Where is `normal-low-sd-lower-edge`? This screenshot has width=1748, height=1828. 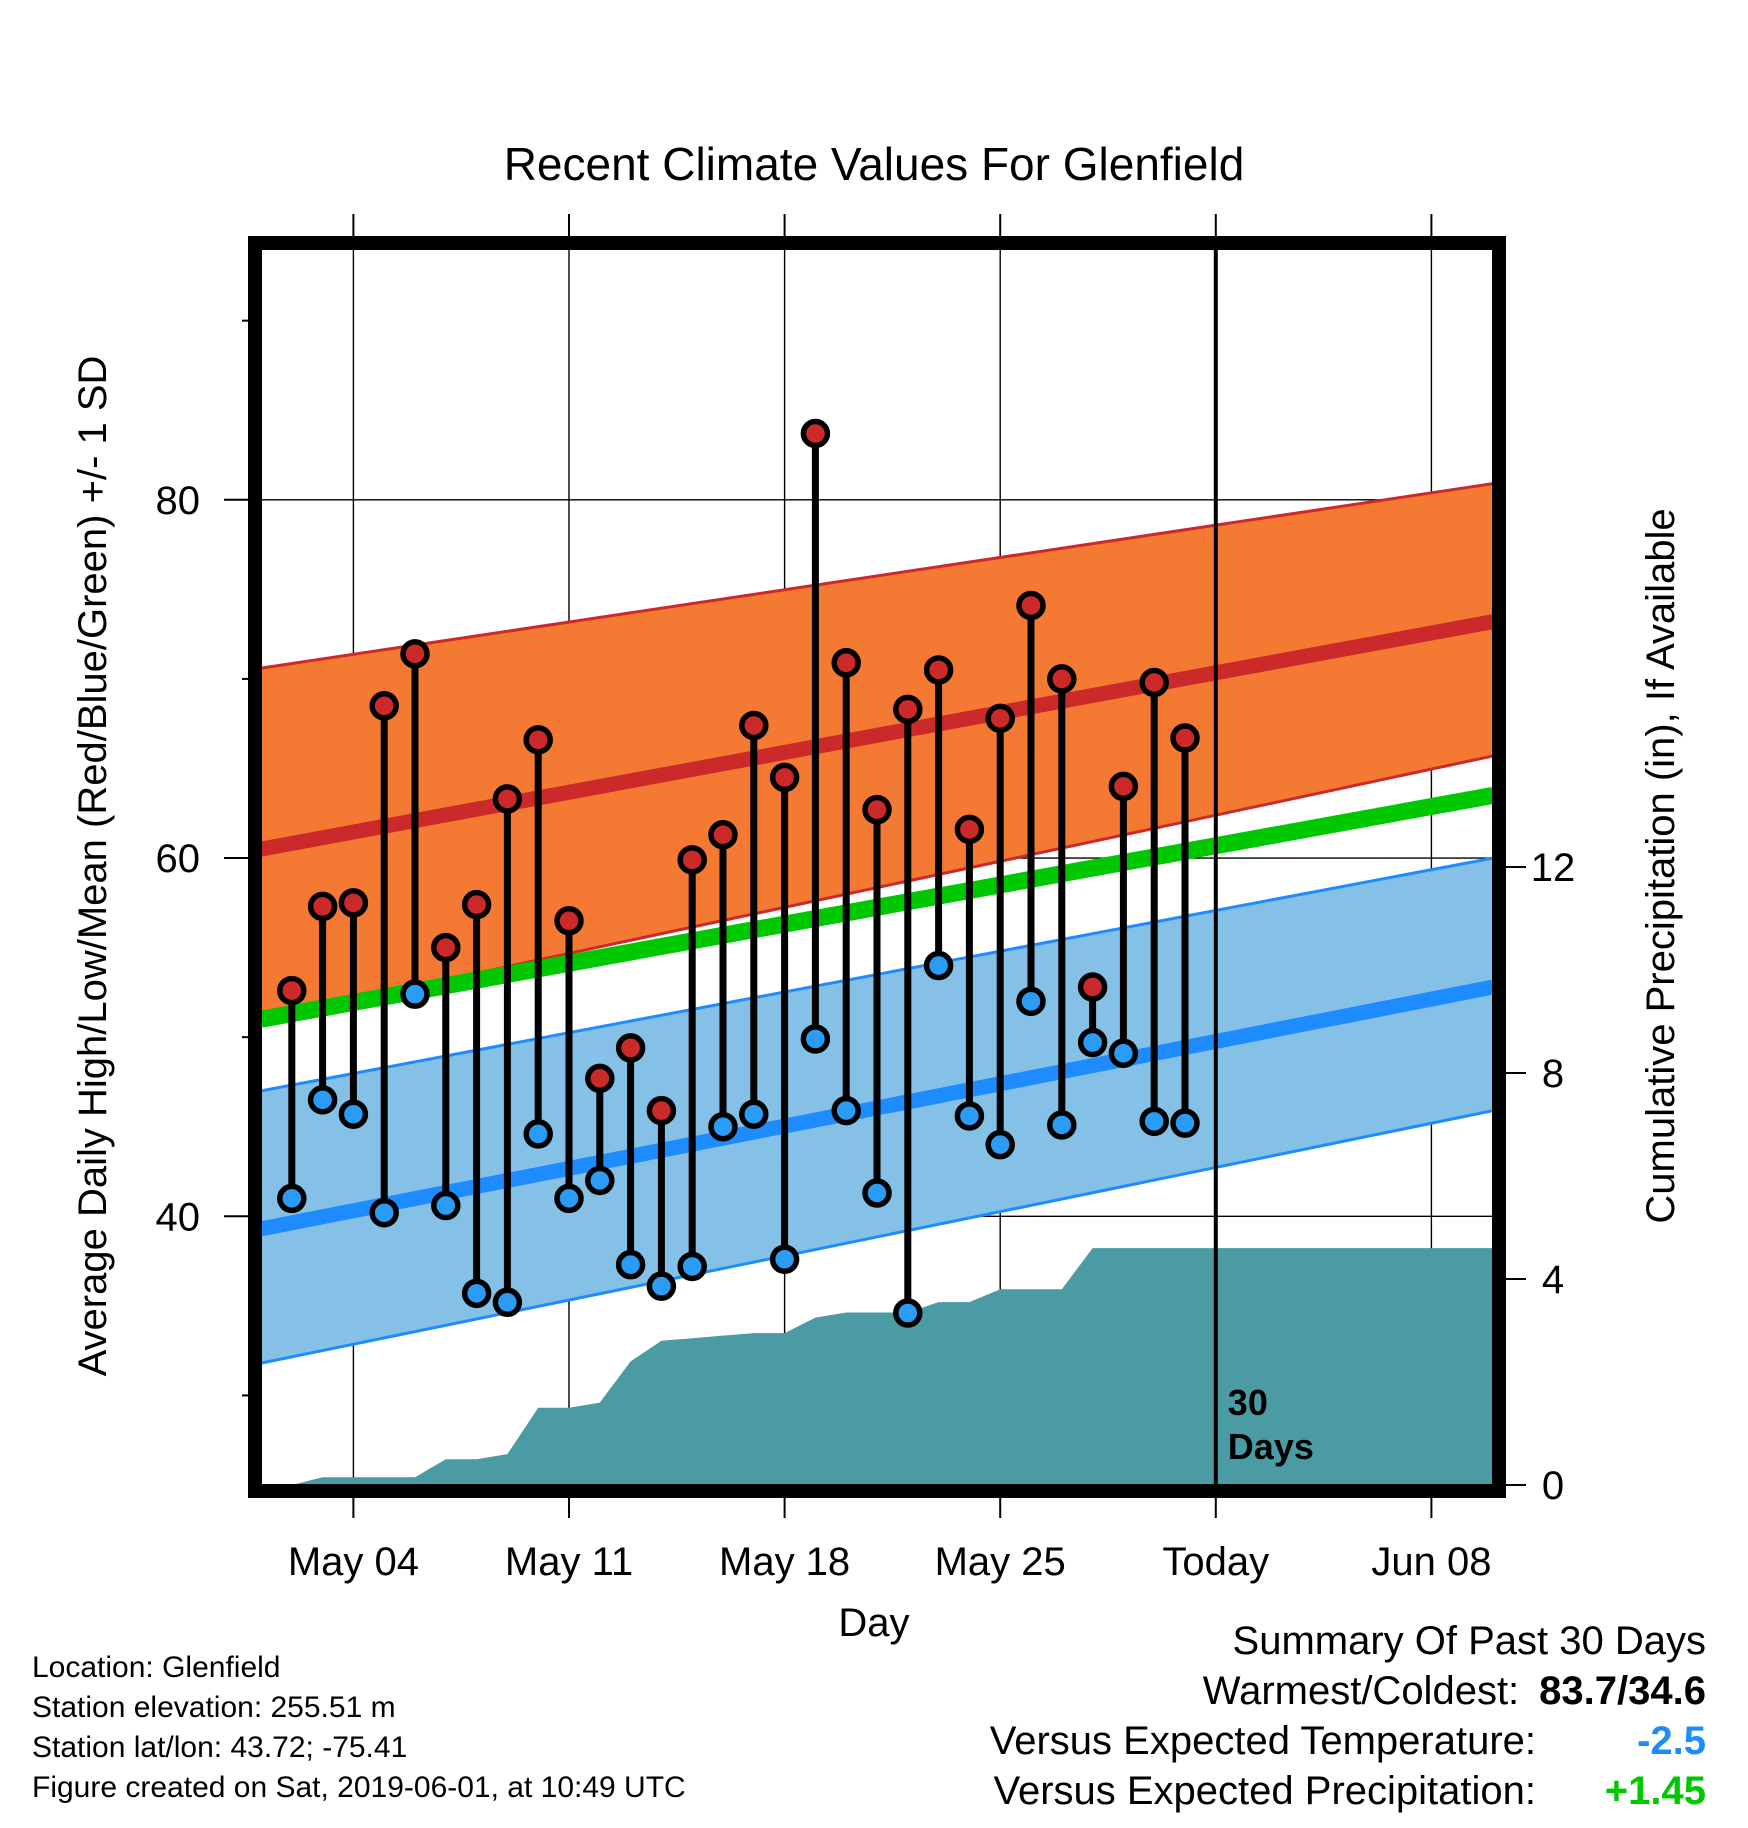 normal-low-sd-lower-edge is located at coordinates (877, 1237).